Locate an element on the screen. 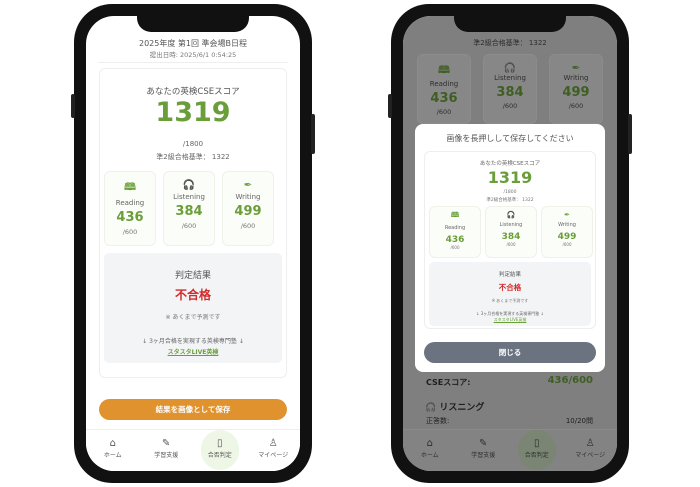 This screenshot has width=700, height=487. clipboard-icon: ▯ is located at coordinates (219, 443).